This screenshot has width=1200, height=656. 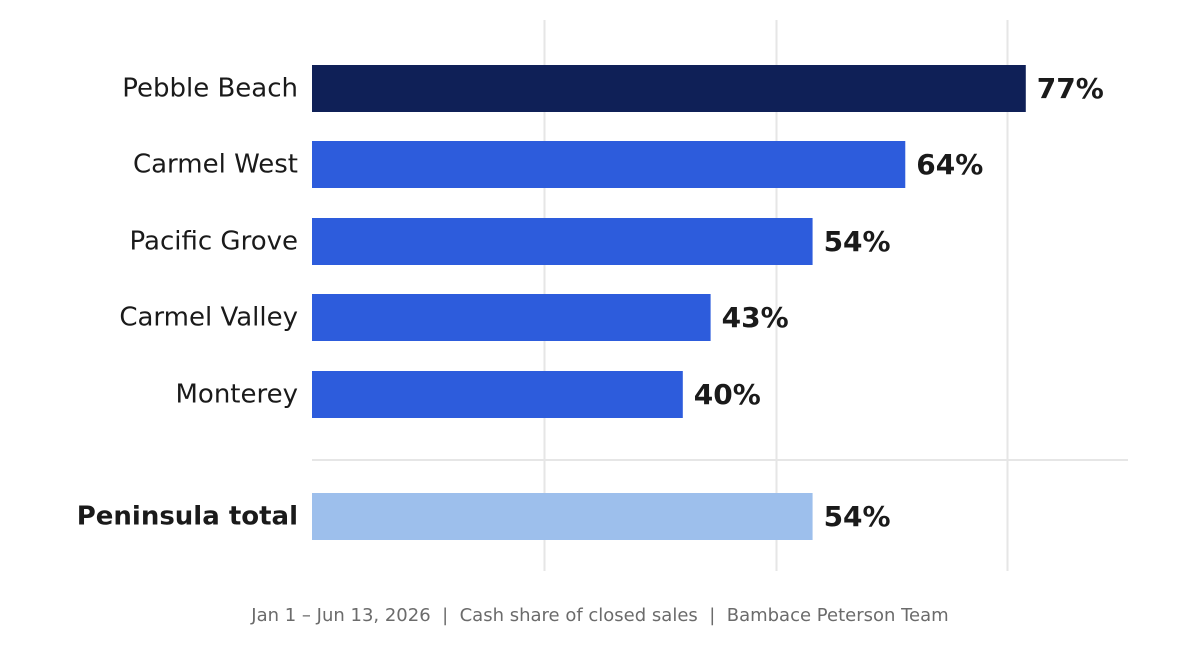 What do you see at coordinates (215, 165) in the screenshot?
I see `category-label-carmel-west: Carmel West` at bounding box center [215, 165].